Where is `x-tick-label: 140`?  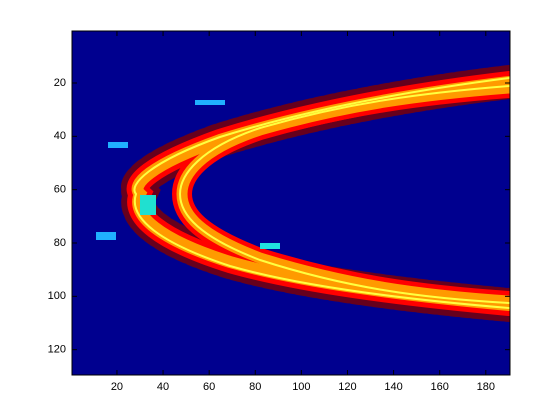
x-tick-label: 140 is located at coordinates (393, 387).